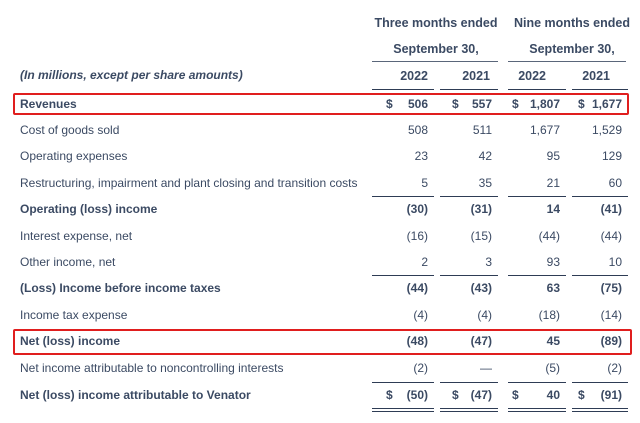 The width and height of the screenshot is (640, 423). Describe the element at coordinates (488, 262) in the screenshot. I see `value-cell: 3` at that location.